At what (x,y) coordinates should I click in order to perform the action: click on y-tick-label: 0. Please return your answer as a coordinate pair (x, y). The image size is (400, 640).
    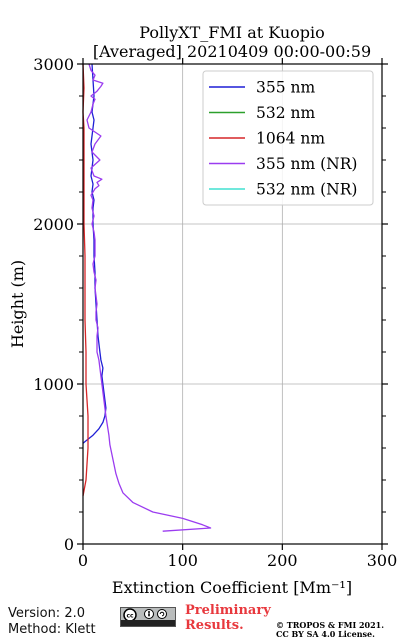
    Looking at the image, I should click on (69, 544).